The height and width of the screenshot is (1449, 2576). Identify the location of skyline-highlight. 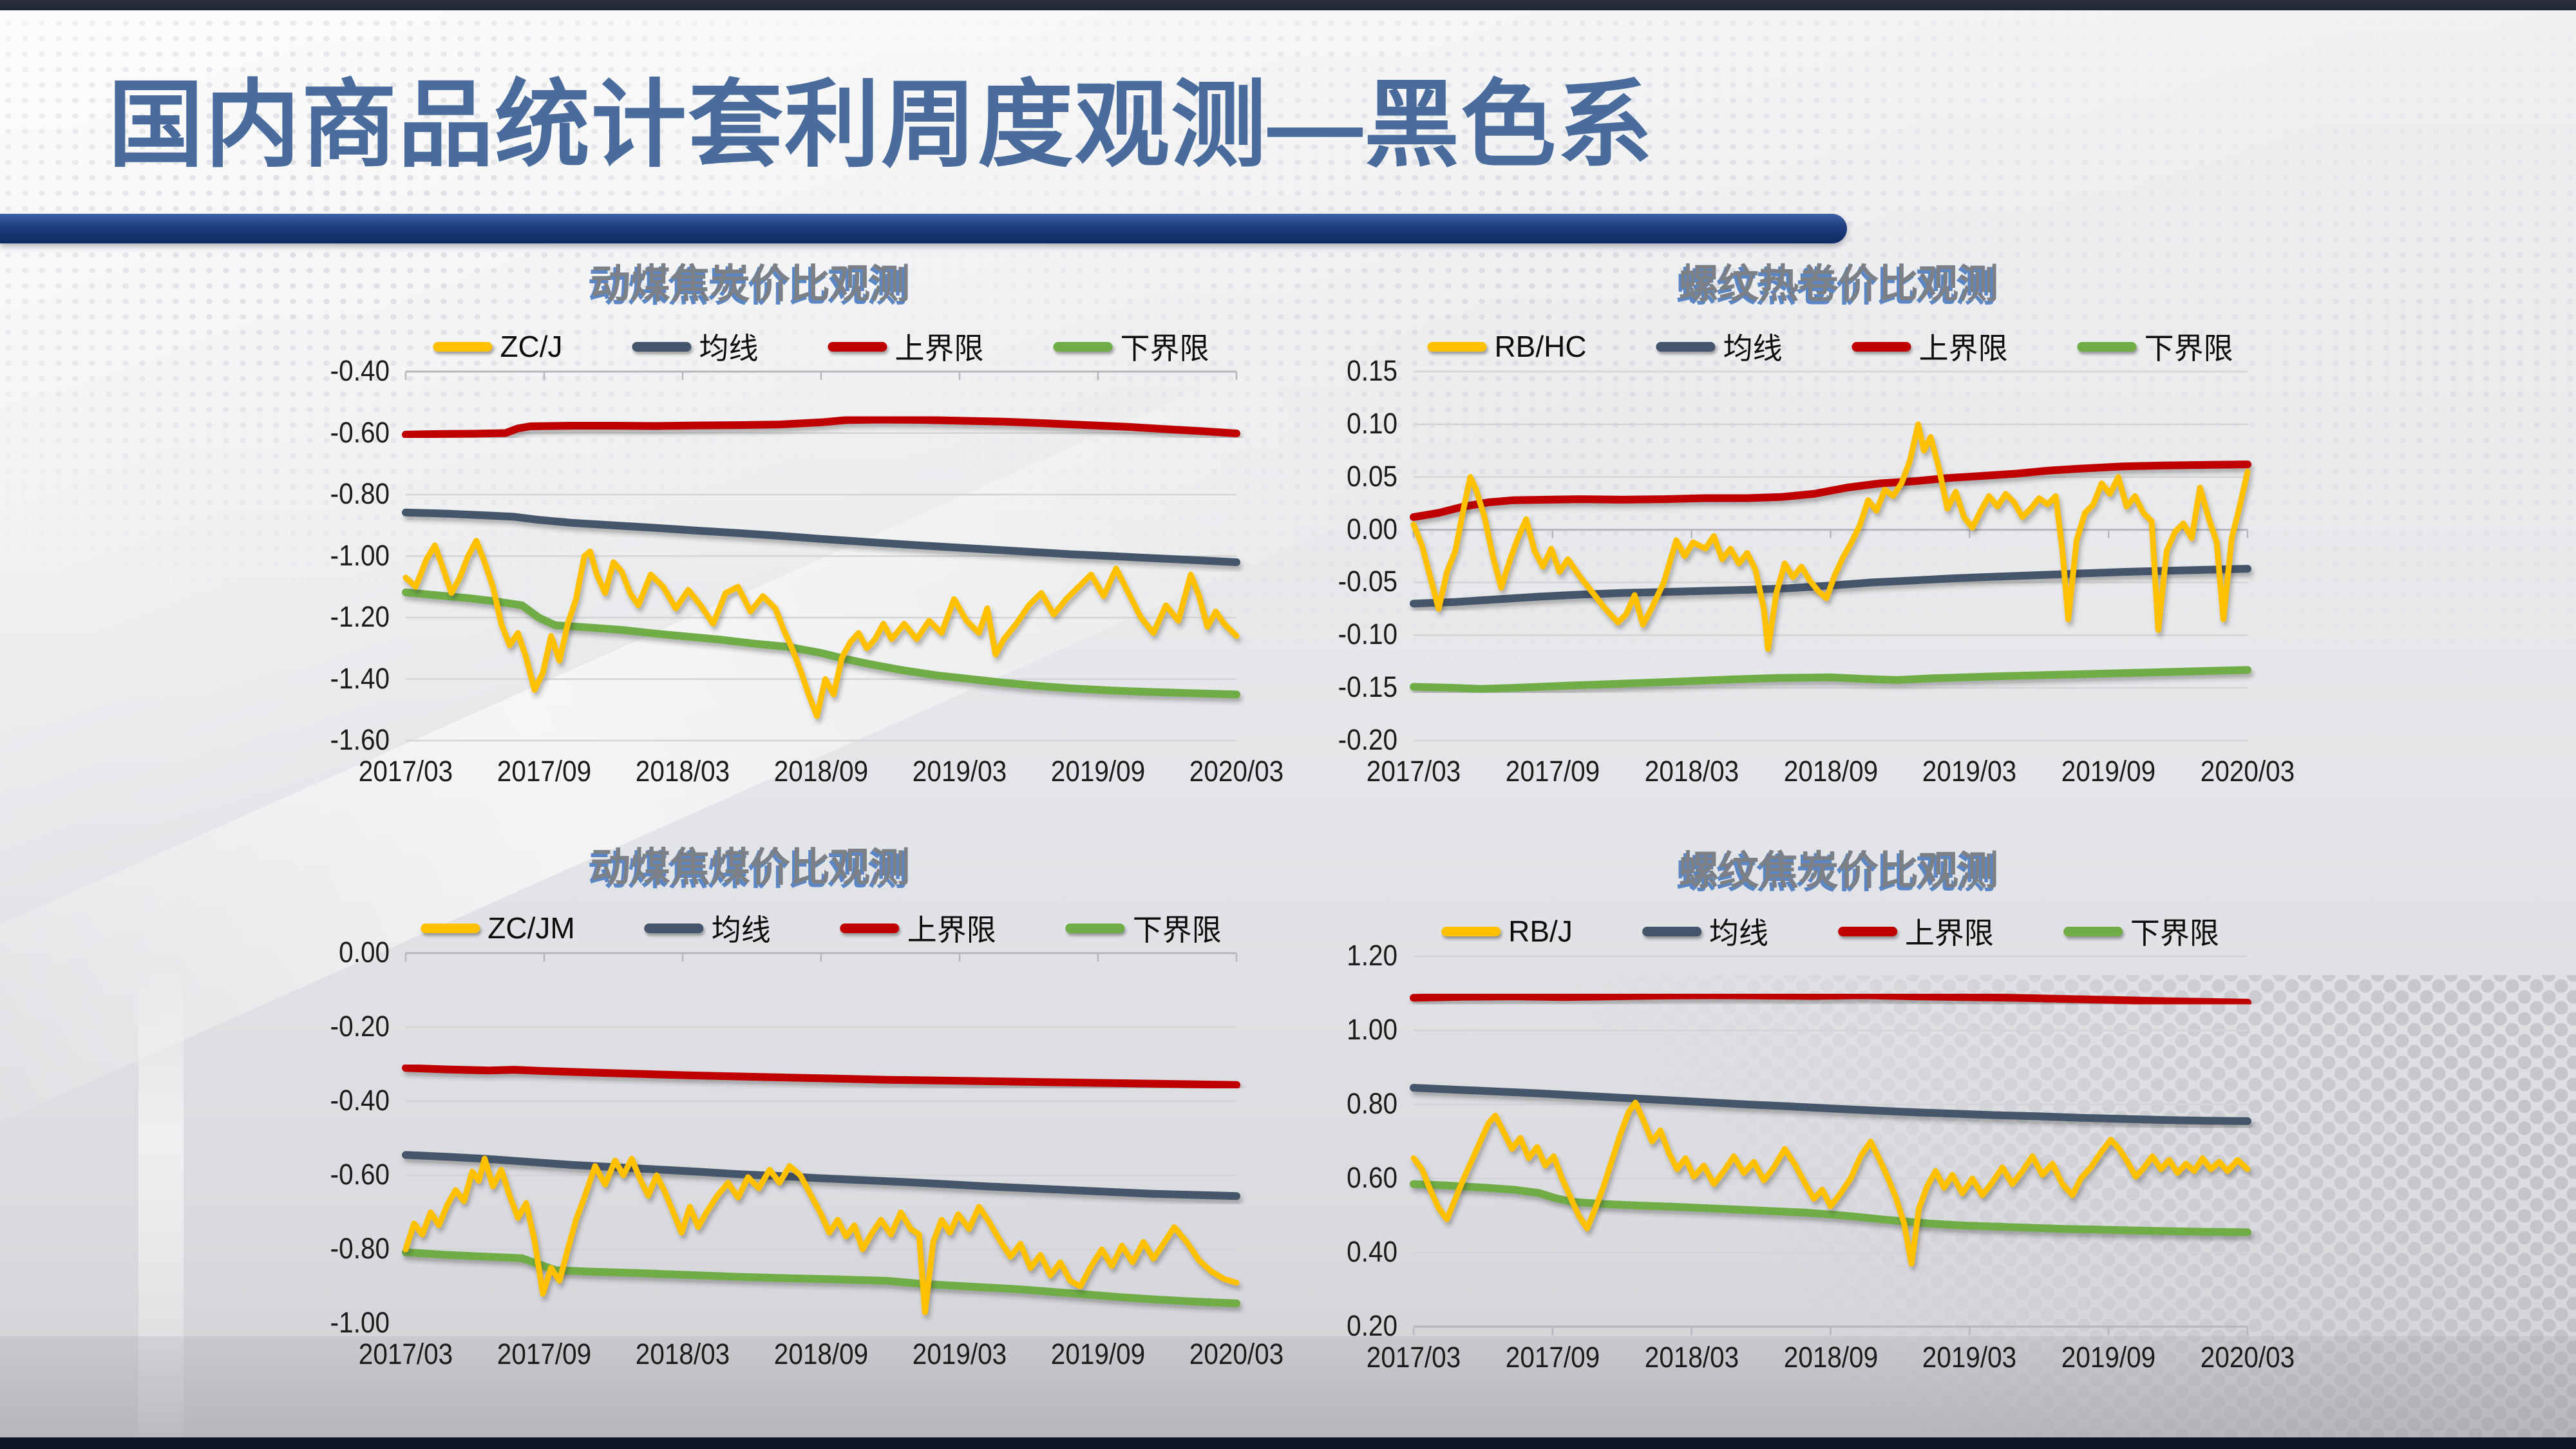
(161, 1204).